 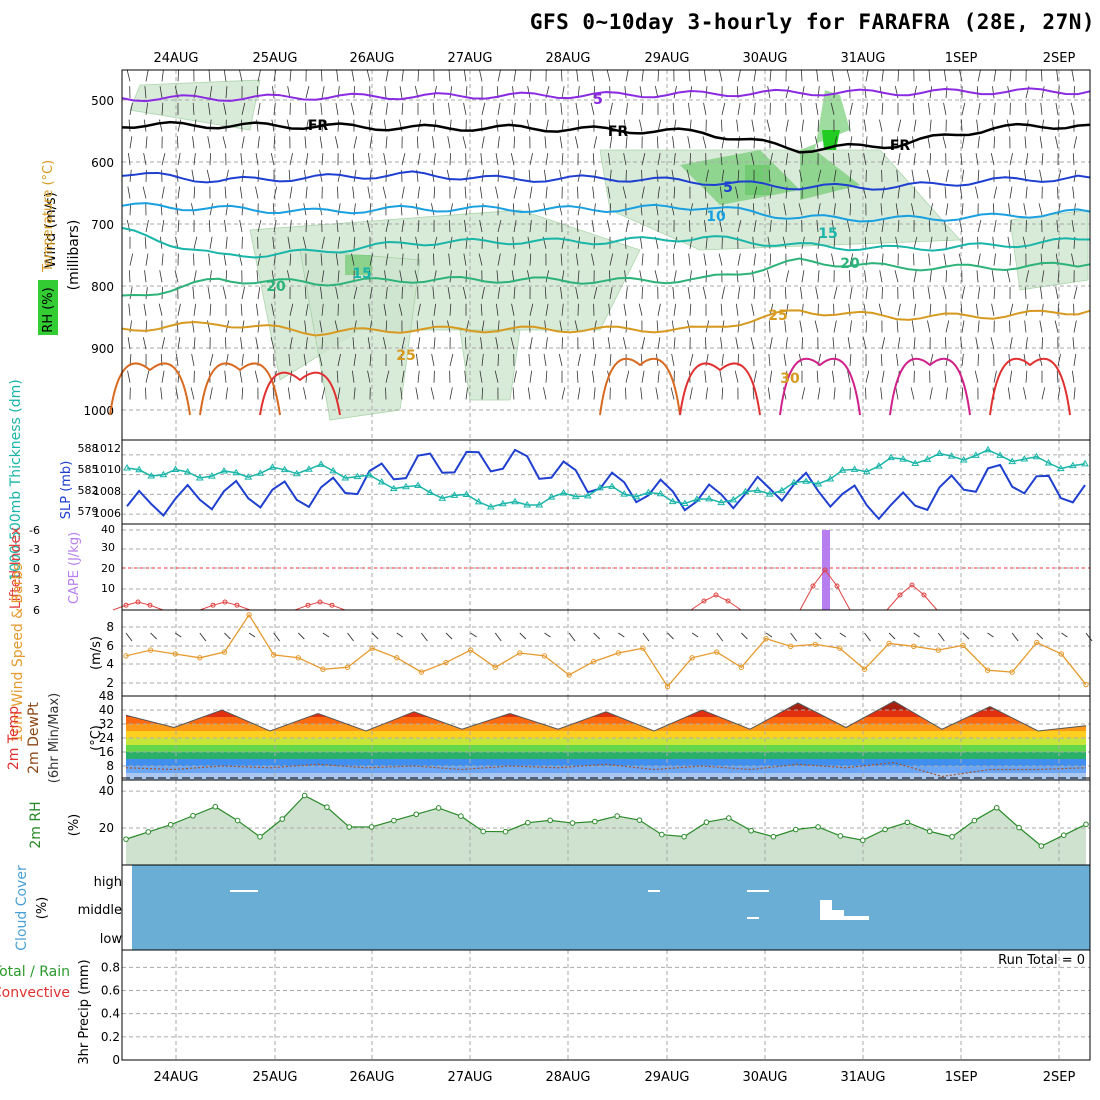 I want to click on temp-contour-loop, so click(x=820, y=386).